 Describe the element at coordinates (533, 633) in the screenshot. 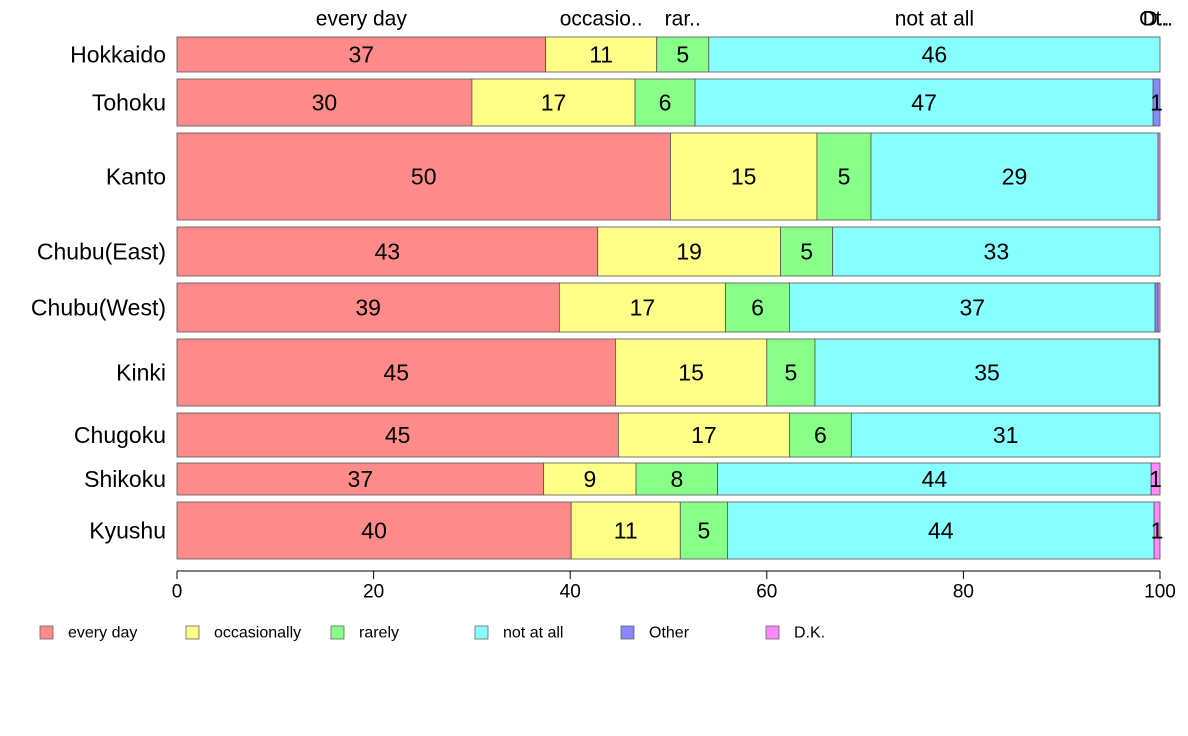

I see `legend-label: not at all` at that location.